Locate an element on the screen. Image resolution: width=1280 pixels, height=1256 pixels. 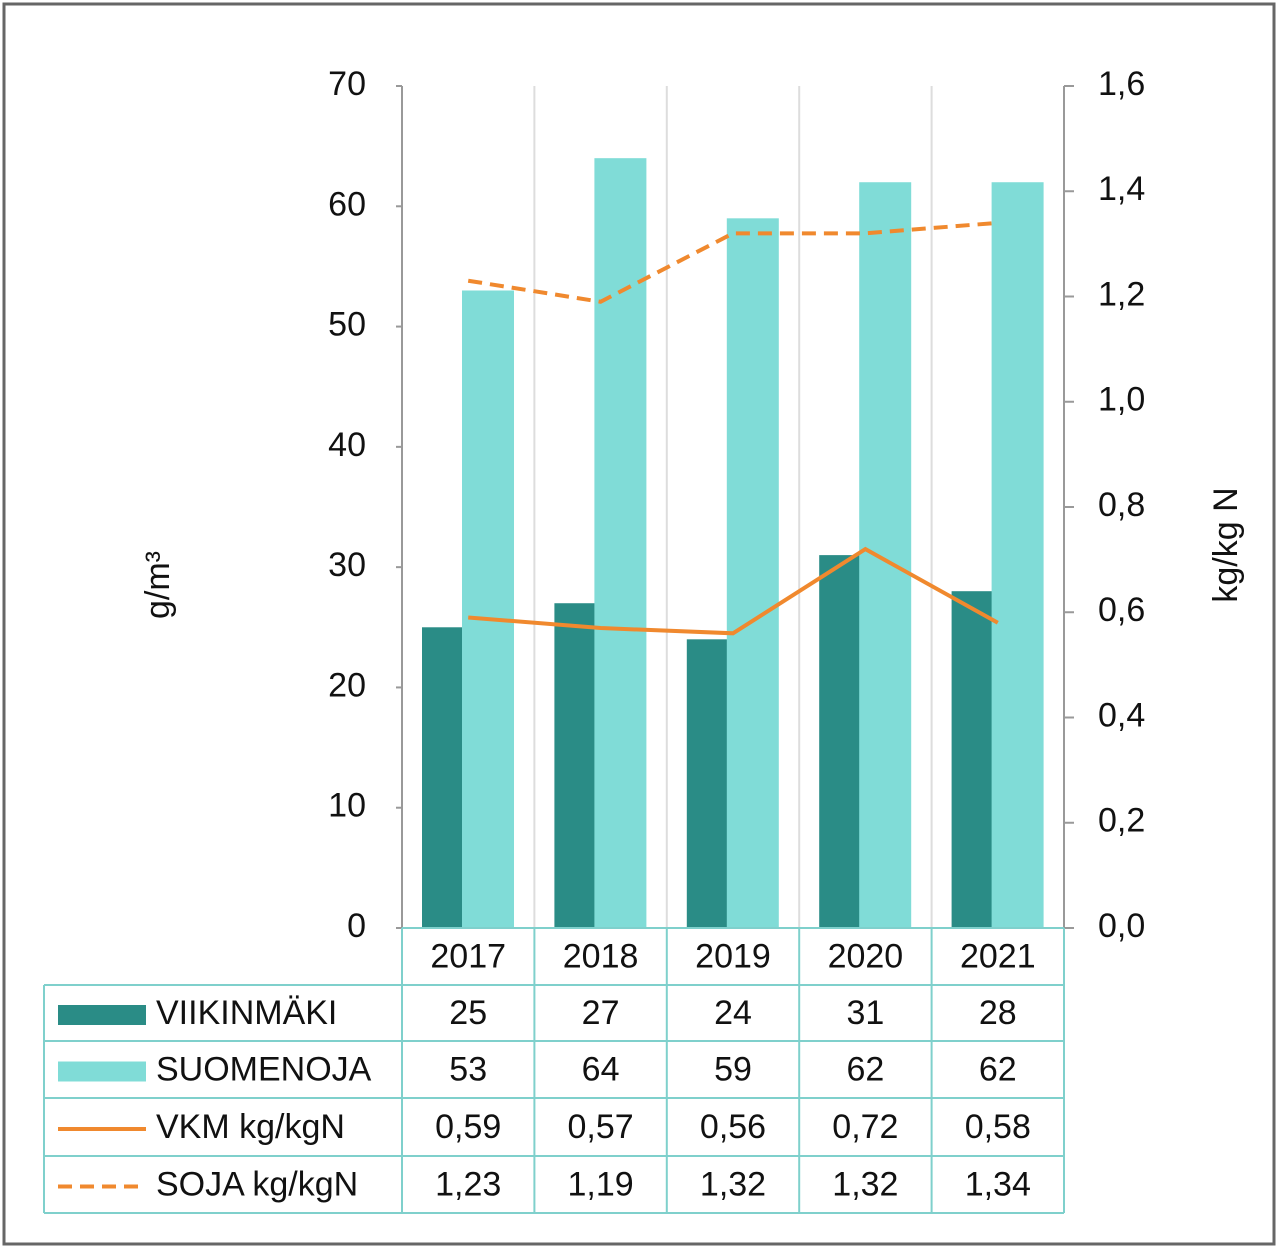
table-value: 25 is located at coordinates (468, 1013).